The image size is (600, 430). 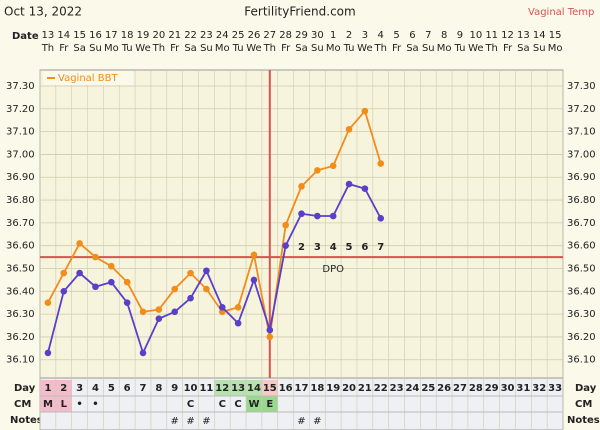 I want to click on day-number: 9, so click(x=174, y=388).